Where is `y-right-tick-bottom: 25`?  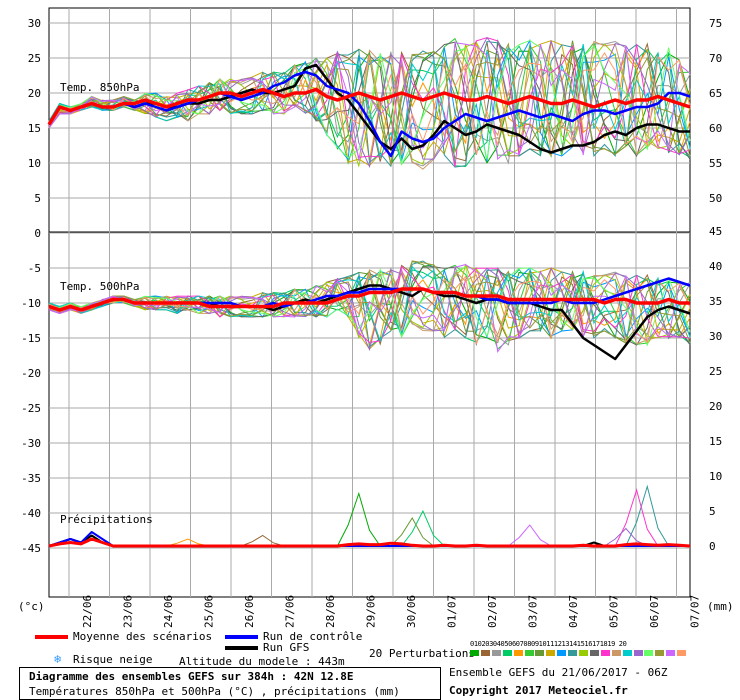
y-right-tick-bottom: 25 is located at coordinates (715, 371).